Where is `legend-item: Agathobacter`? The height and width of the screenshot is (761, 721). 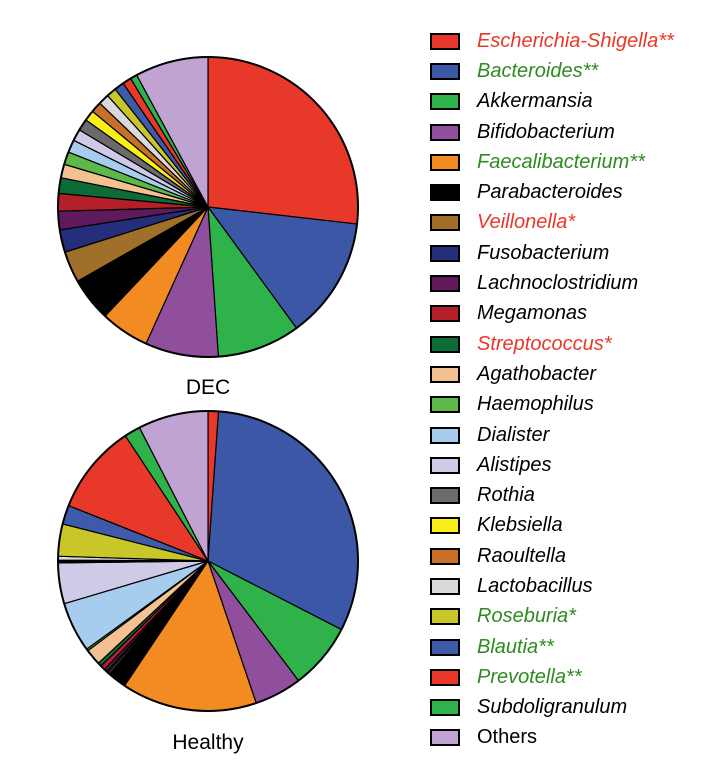
legend-item: Agathobacter is located at coordinates (552, 374).